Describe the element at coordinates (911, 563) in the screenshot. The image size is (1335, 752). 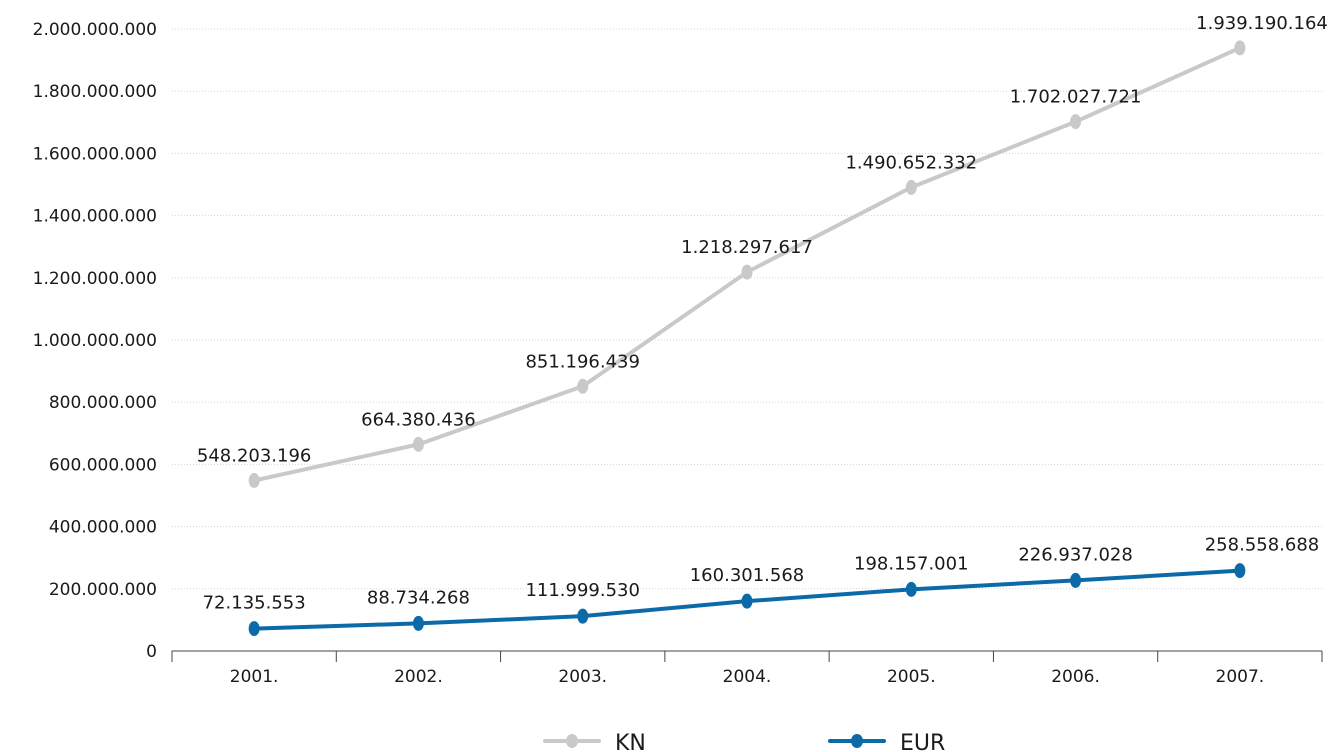
I see `data-label-eur: 198.157.001` at that location.